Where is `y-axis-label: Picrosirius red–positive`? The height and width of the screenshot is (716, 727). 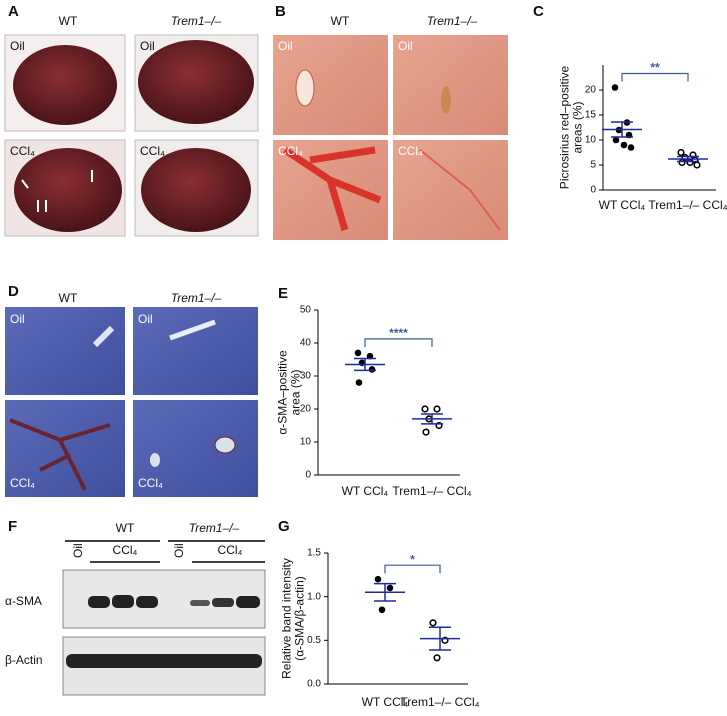
y-axis-label: Picrosirius red–positive is located at coordinates (565, 127).